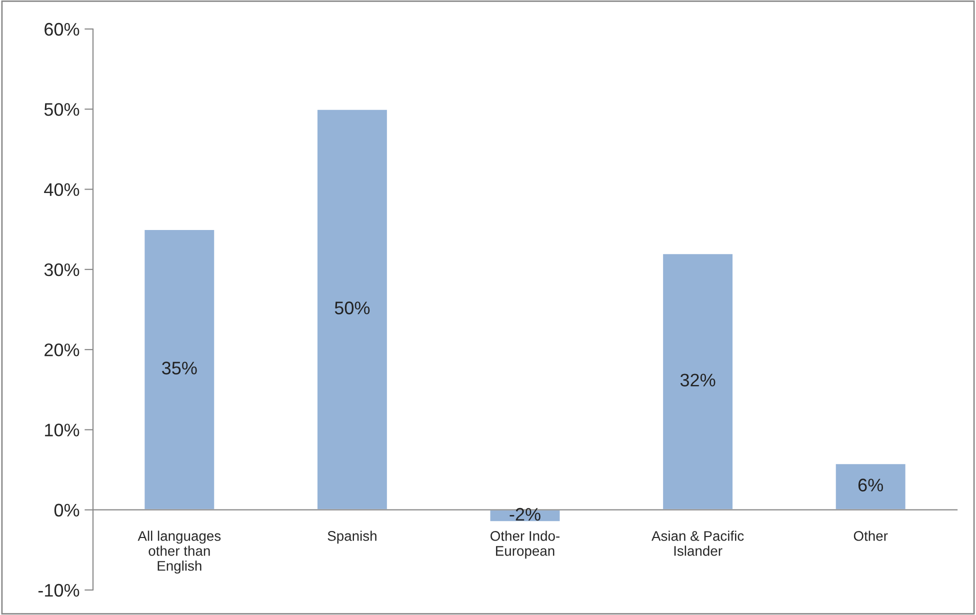 This screenshot has width=976, height=615. I want to click on y-tick-label: 60%, so click(62, 29).